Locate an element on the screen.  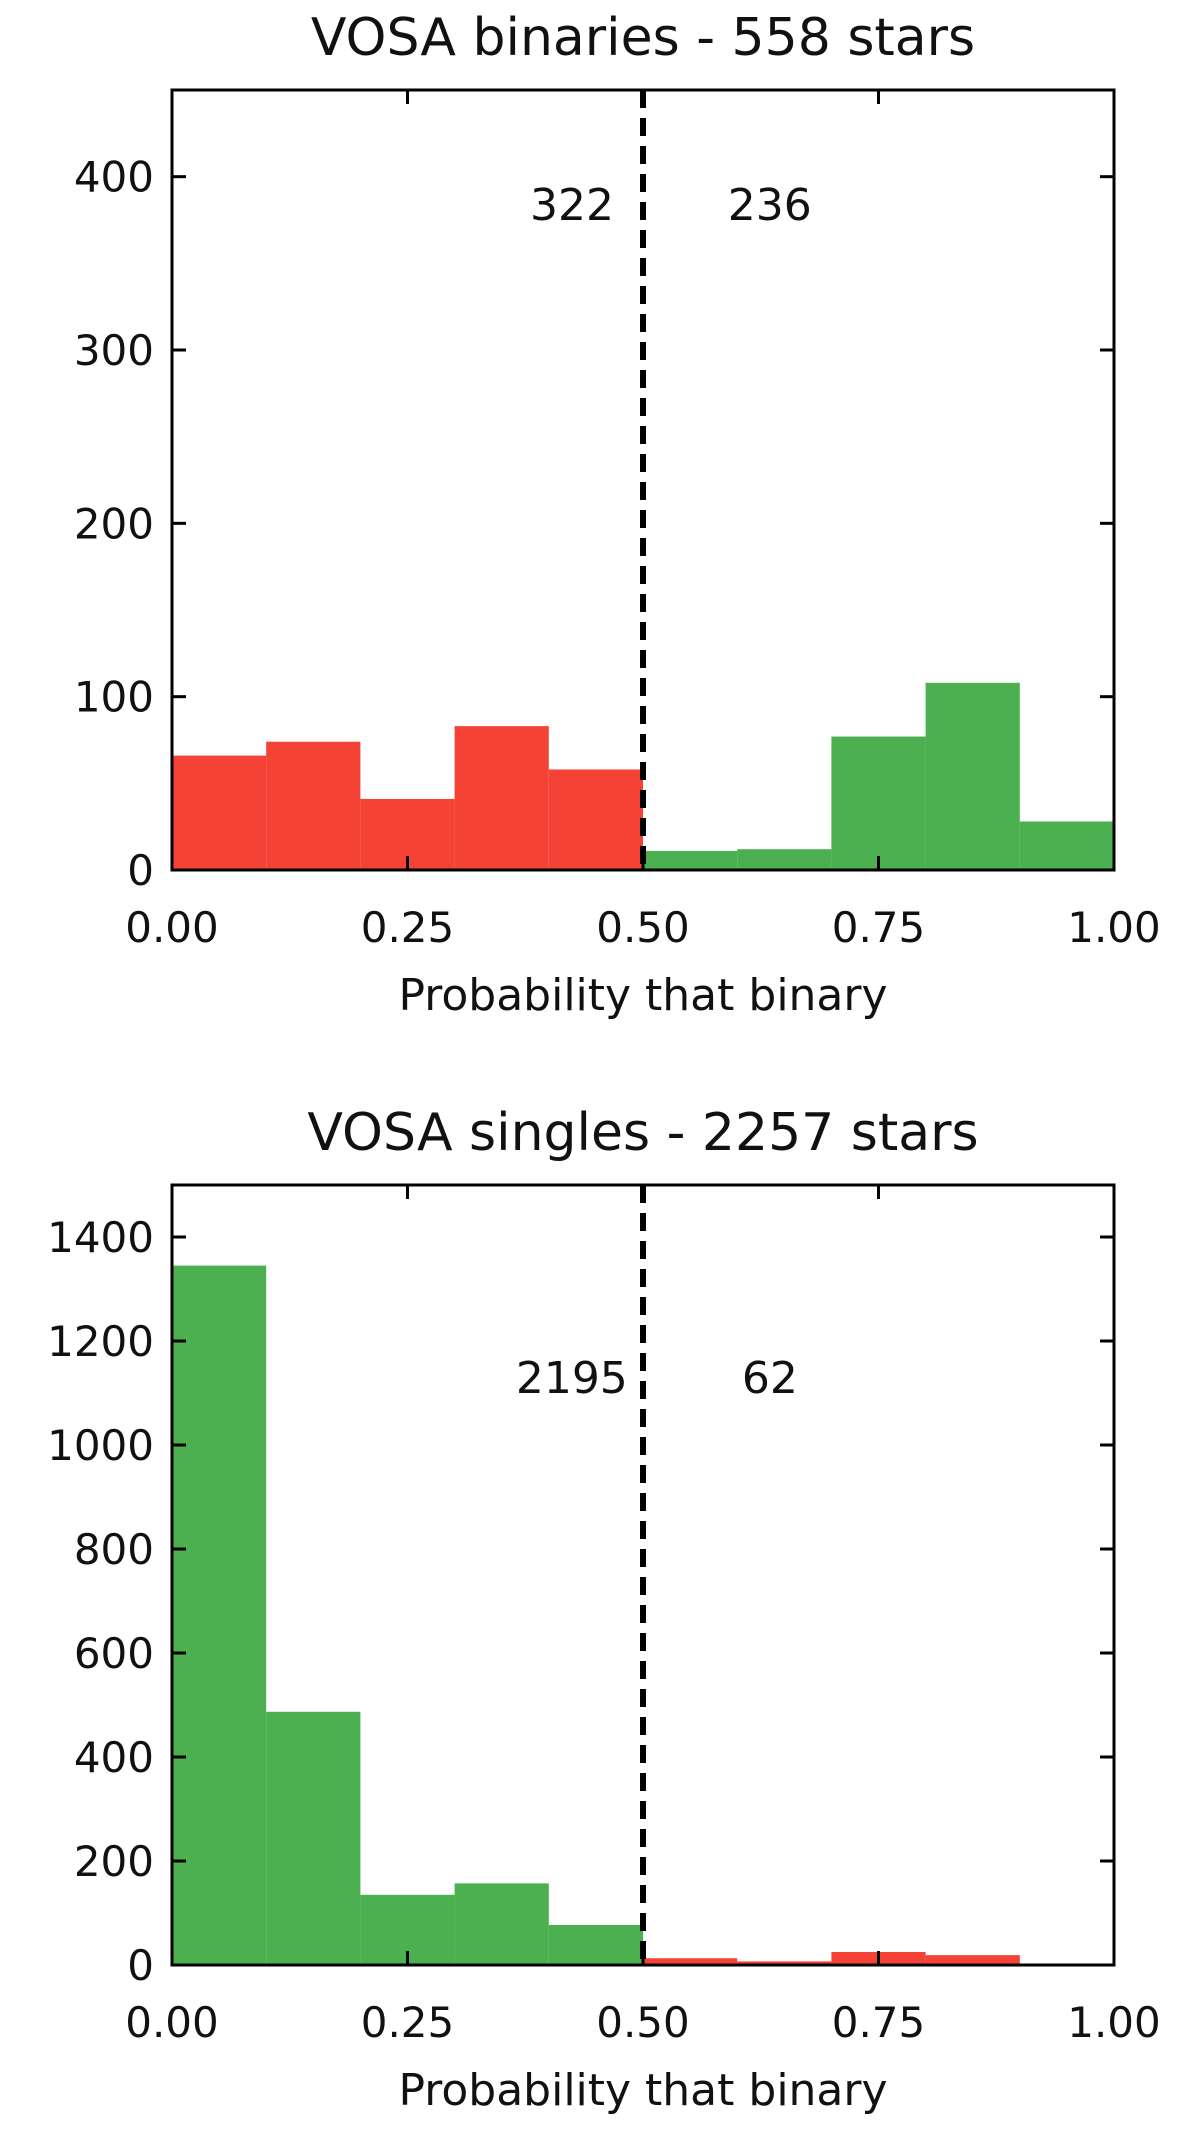
count-label: 2195 is located at coordinates (572, 1378).